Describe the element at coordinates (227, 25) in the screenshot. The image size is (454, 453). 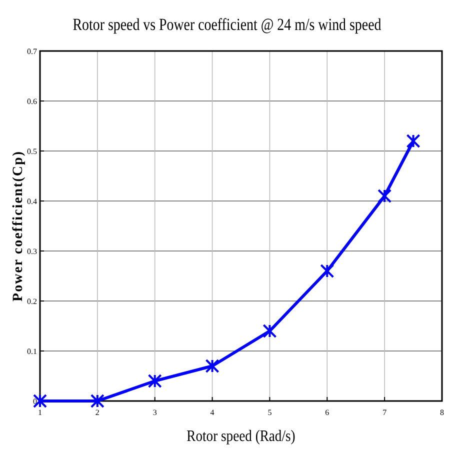
I see `chart-title: Rotor speed vs Power coefficient @ 24 m/s wind speed` at that location.